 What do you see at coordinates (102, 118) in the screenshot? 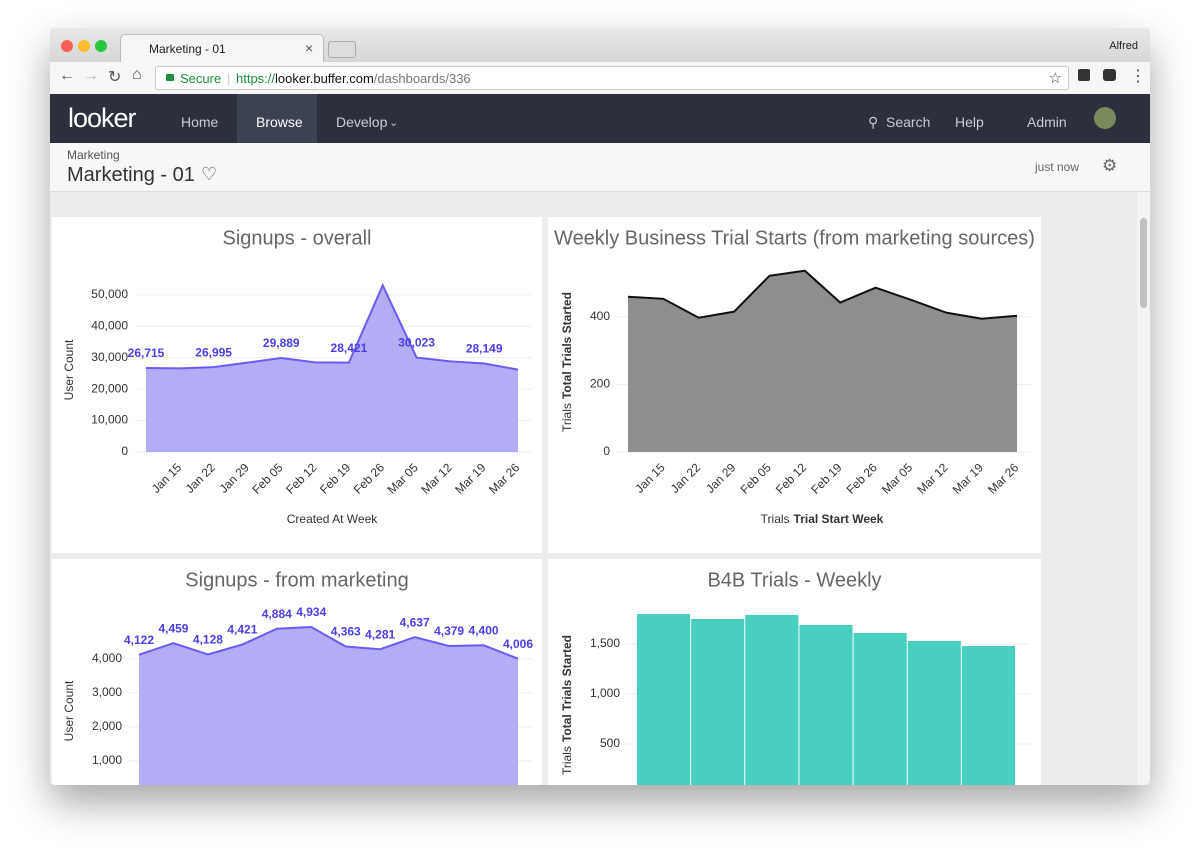
I see `logo: looker` at bounding box center [102, 118].